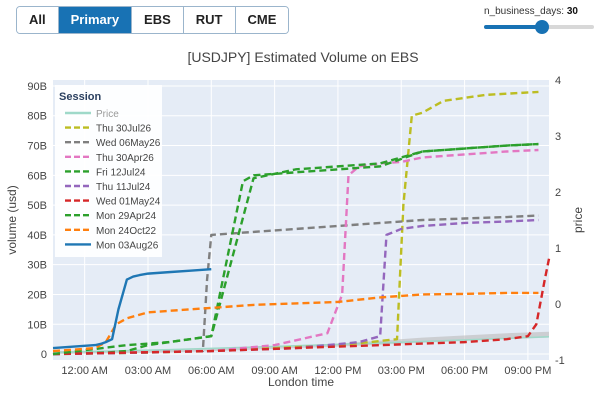 This screenshot has width=606, height=403. Describe the element at coordinates (148, 371) in the screenshot. I see `x-tick-label: 03:00 AM` at that location.